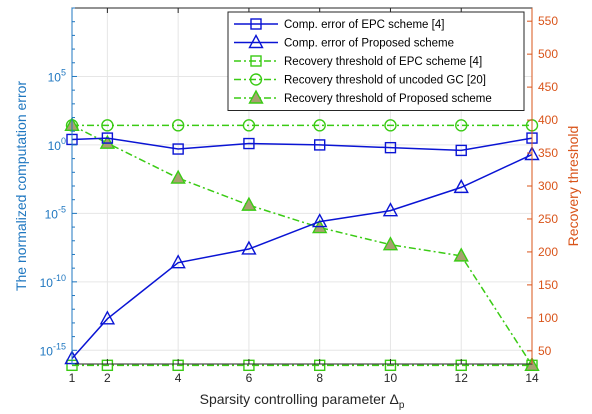  What do you see at coordinates (391, 378) in the screenshot?
I see `x-tick-label: 10` at bounding box center [391, 378].